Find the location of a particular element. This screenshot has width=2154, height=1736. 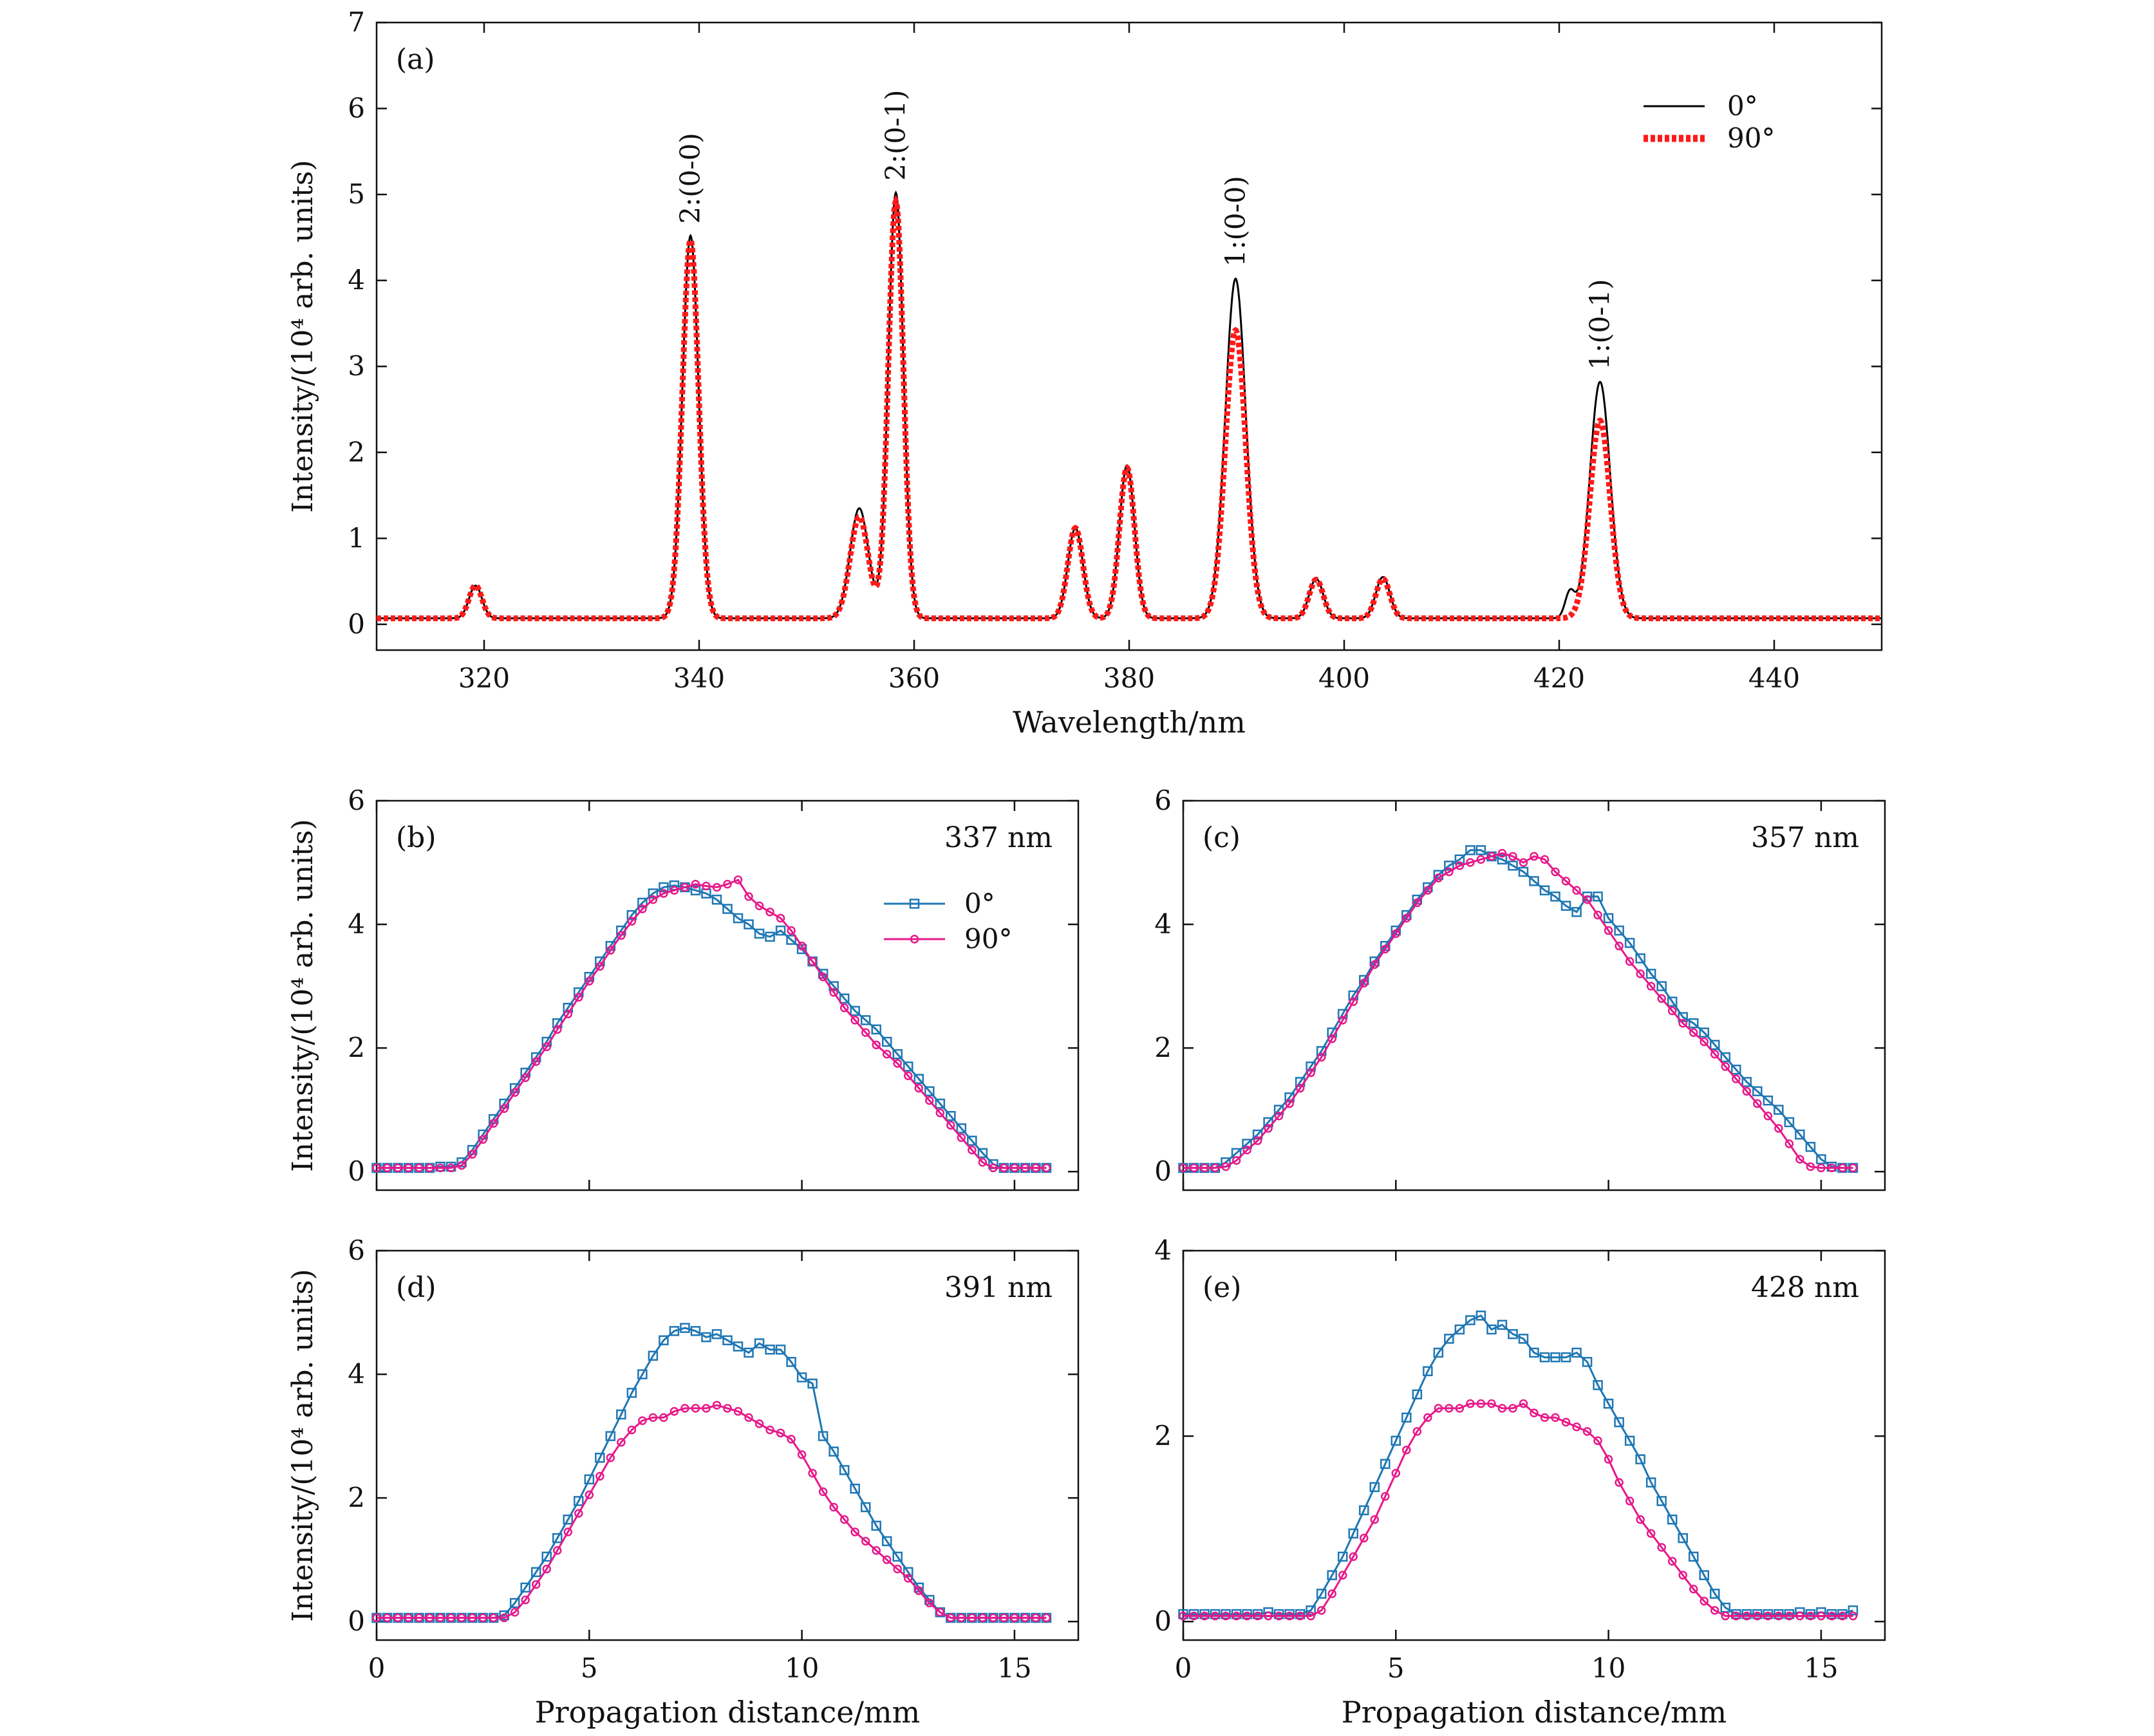

panel-label: (e) is located at coordinates (1222, 1287).